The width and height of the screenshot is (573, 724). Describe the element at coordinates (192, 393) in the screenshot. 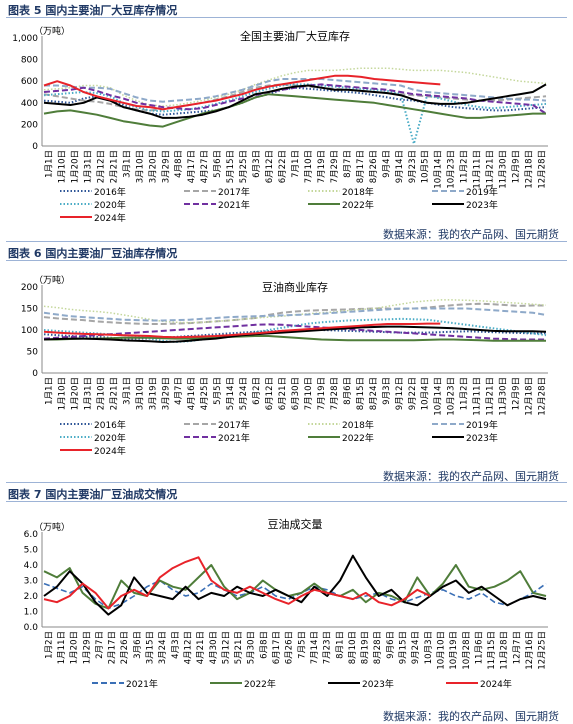

I see `x-tick-label: 4月16日` at that location.